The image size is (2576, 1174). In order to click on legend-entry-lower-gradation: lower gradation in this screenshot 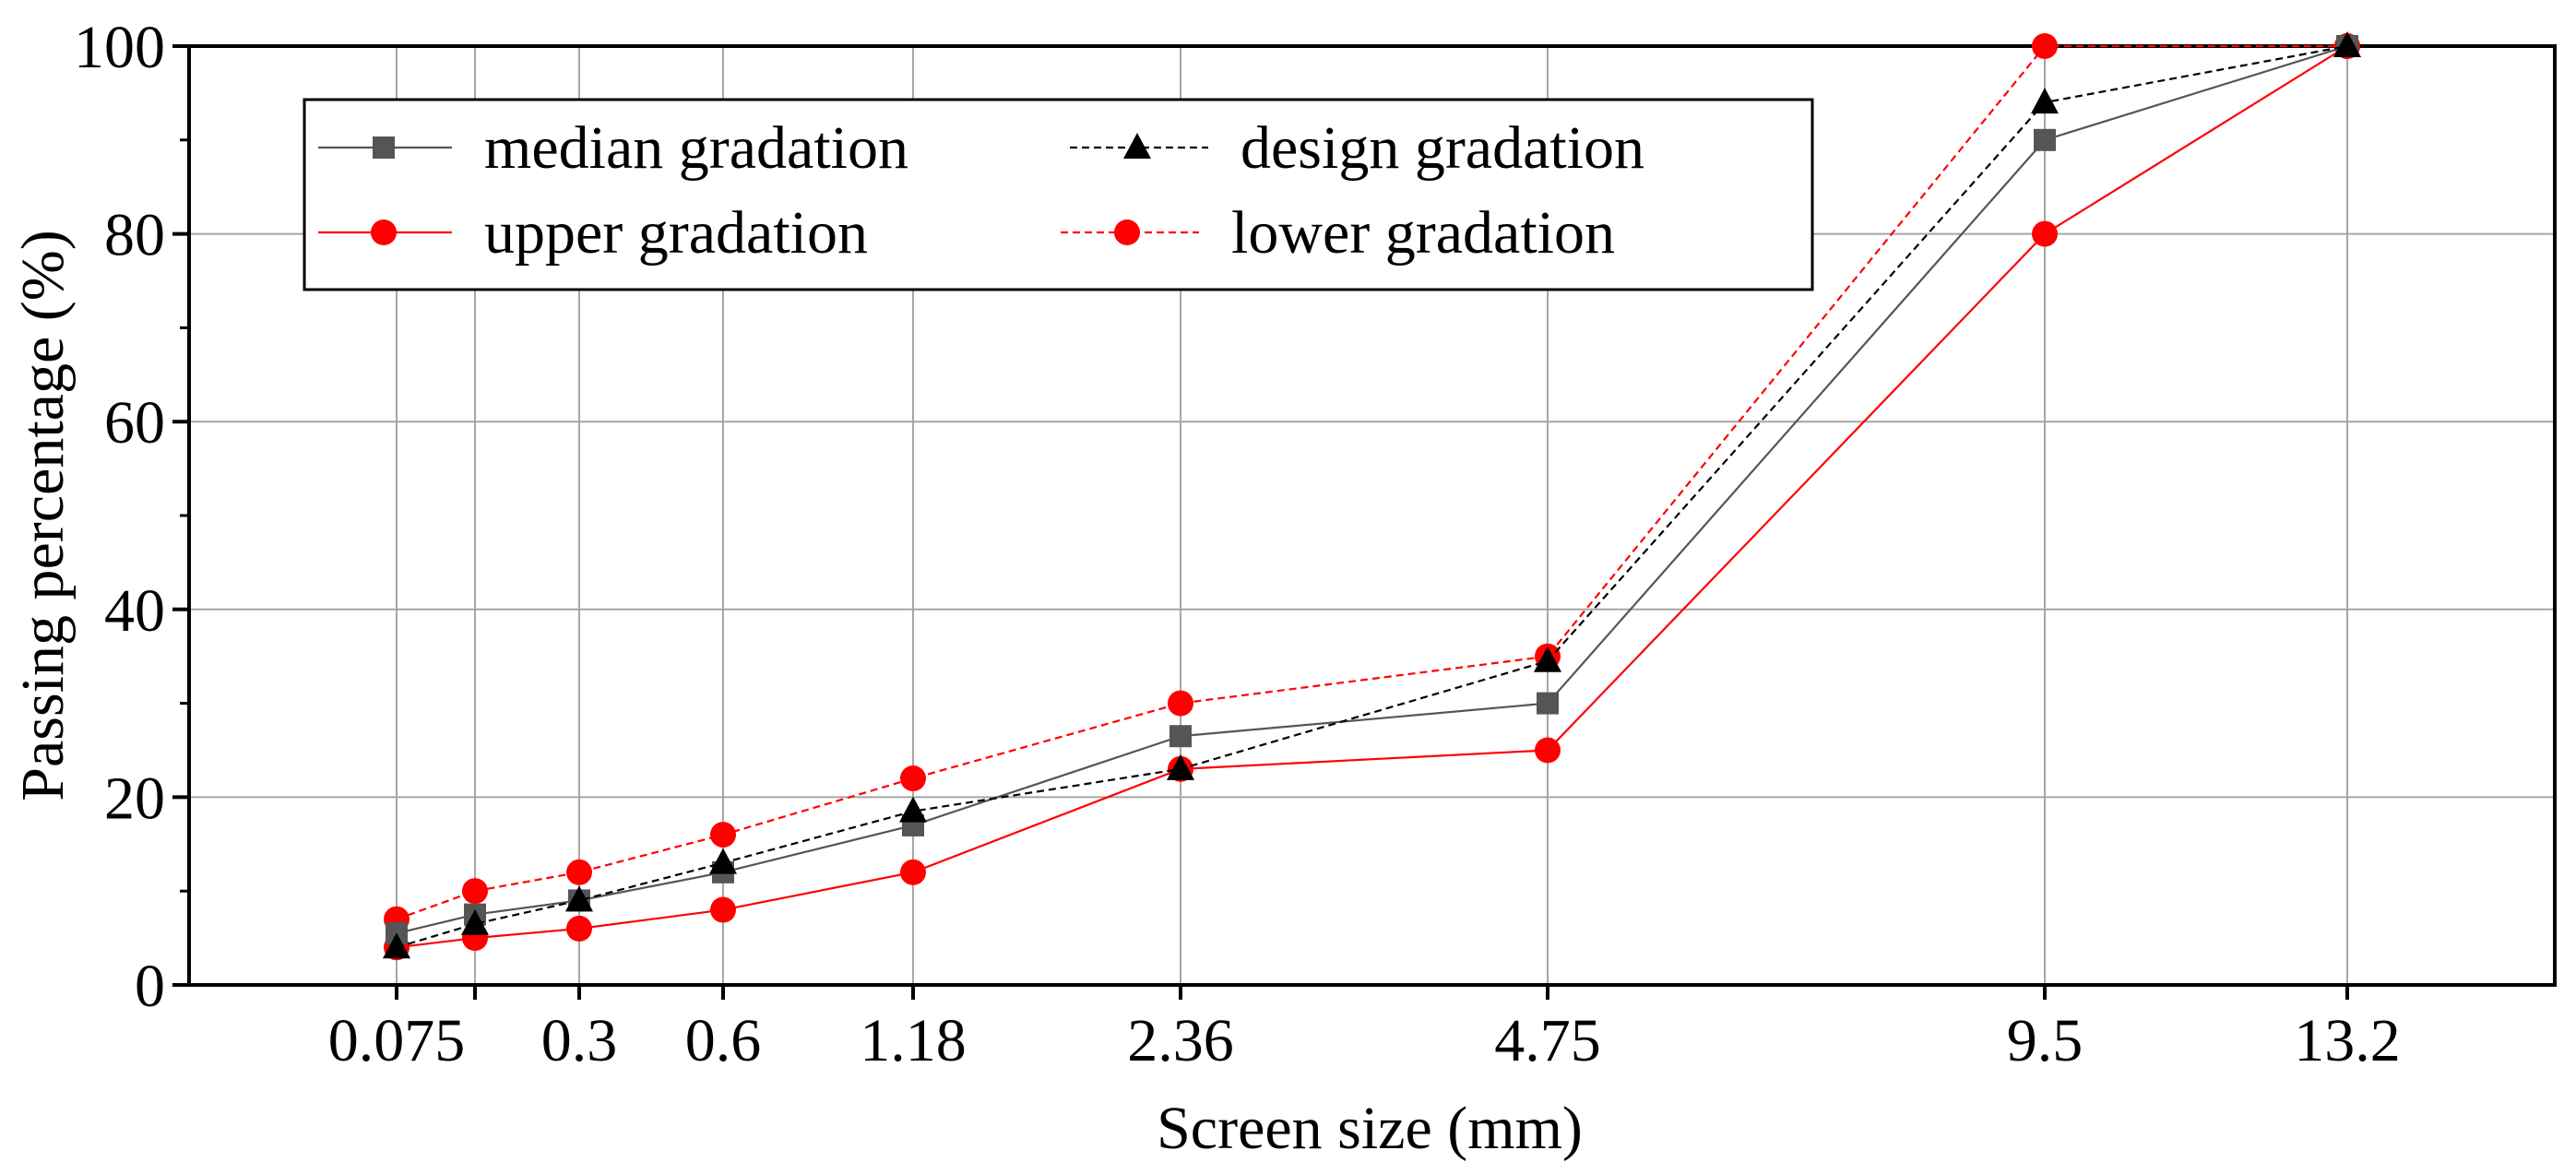, I will do `click(1338, 233)`.